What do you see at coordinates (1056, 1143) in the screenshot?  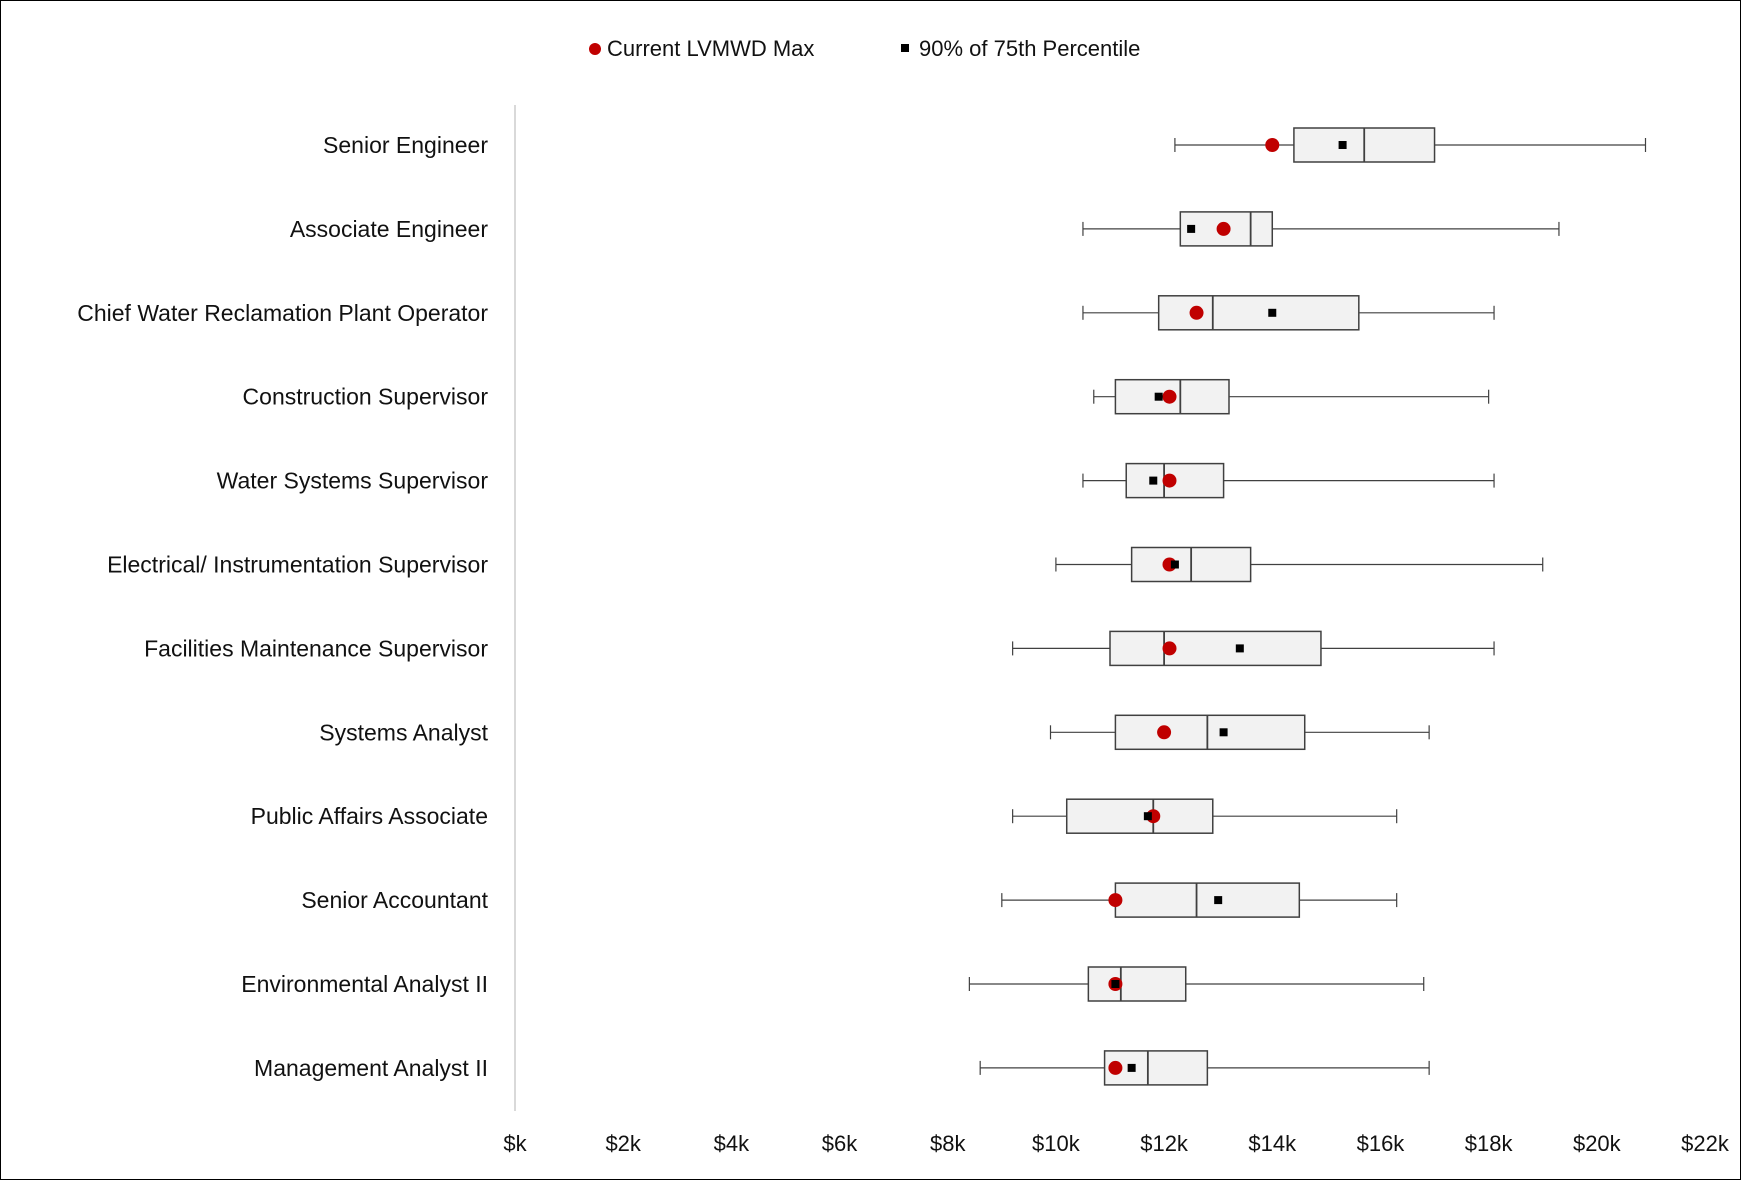 I see `x-tick-label: $10k` at bounding box center [1056, 1143].